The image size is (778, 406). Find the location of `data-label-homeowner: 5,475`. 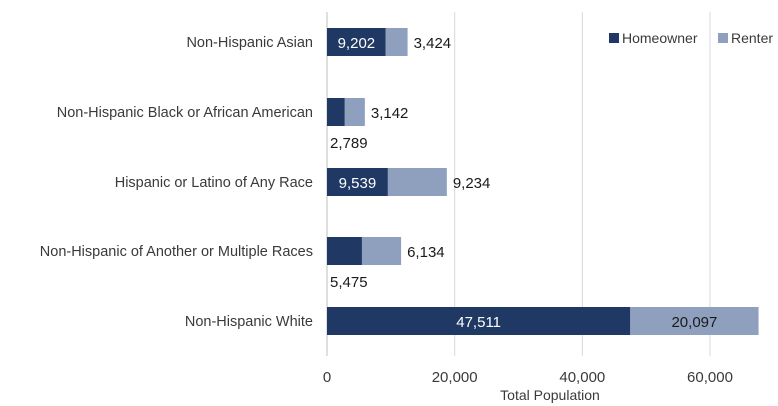

data-label-homeowner: 5,475 is located at coordinates (349, 282).